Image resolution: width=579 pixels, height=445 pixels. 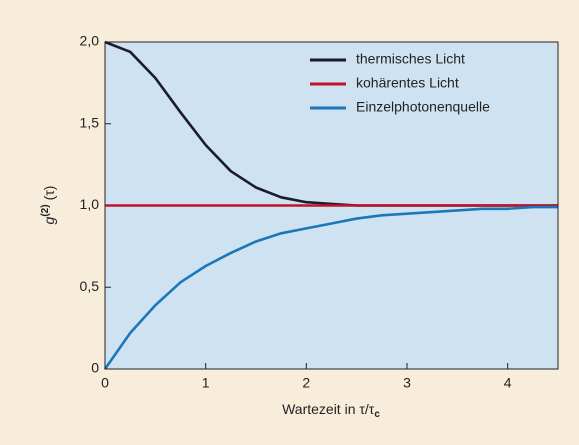 I want to click on y-tick-label: 1,0, so click(x=90, y=204).